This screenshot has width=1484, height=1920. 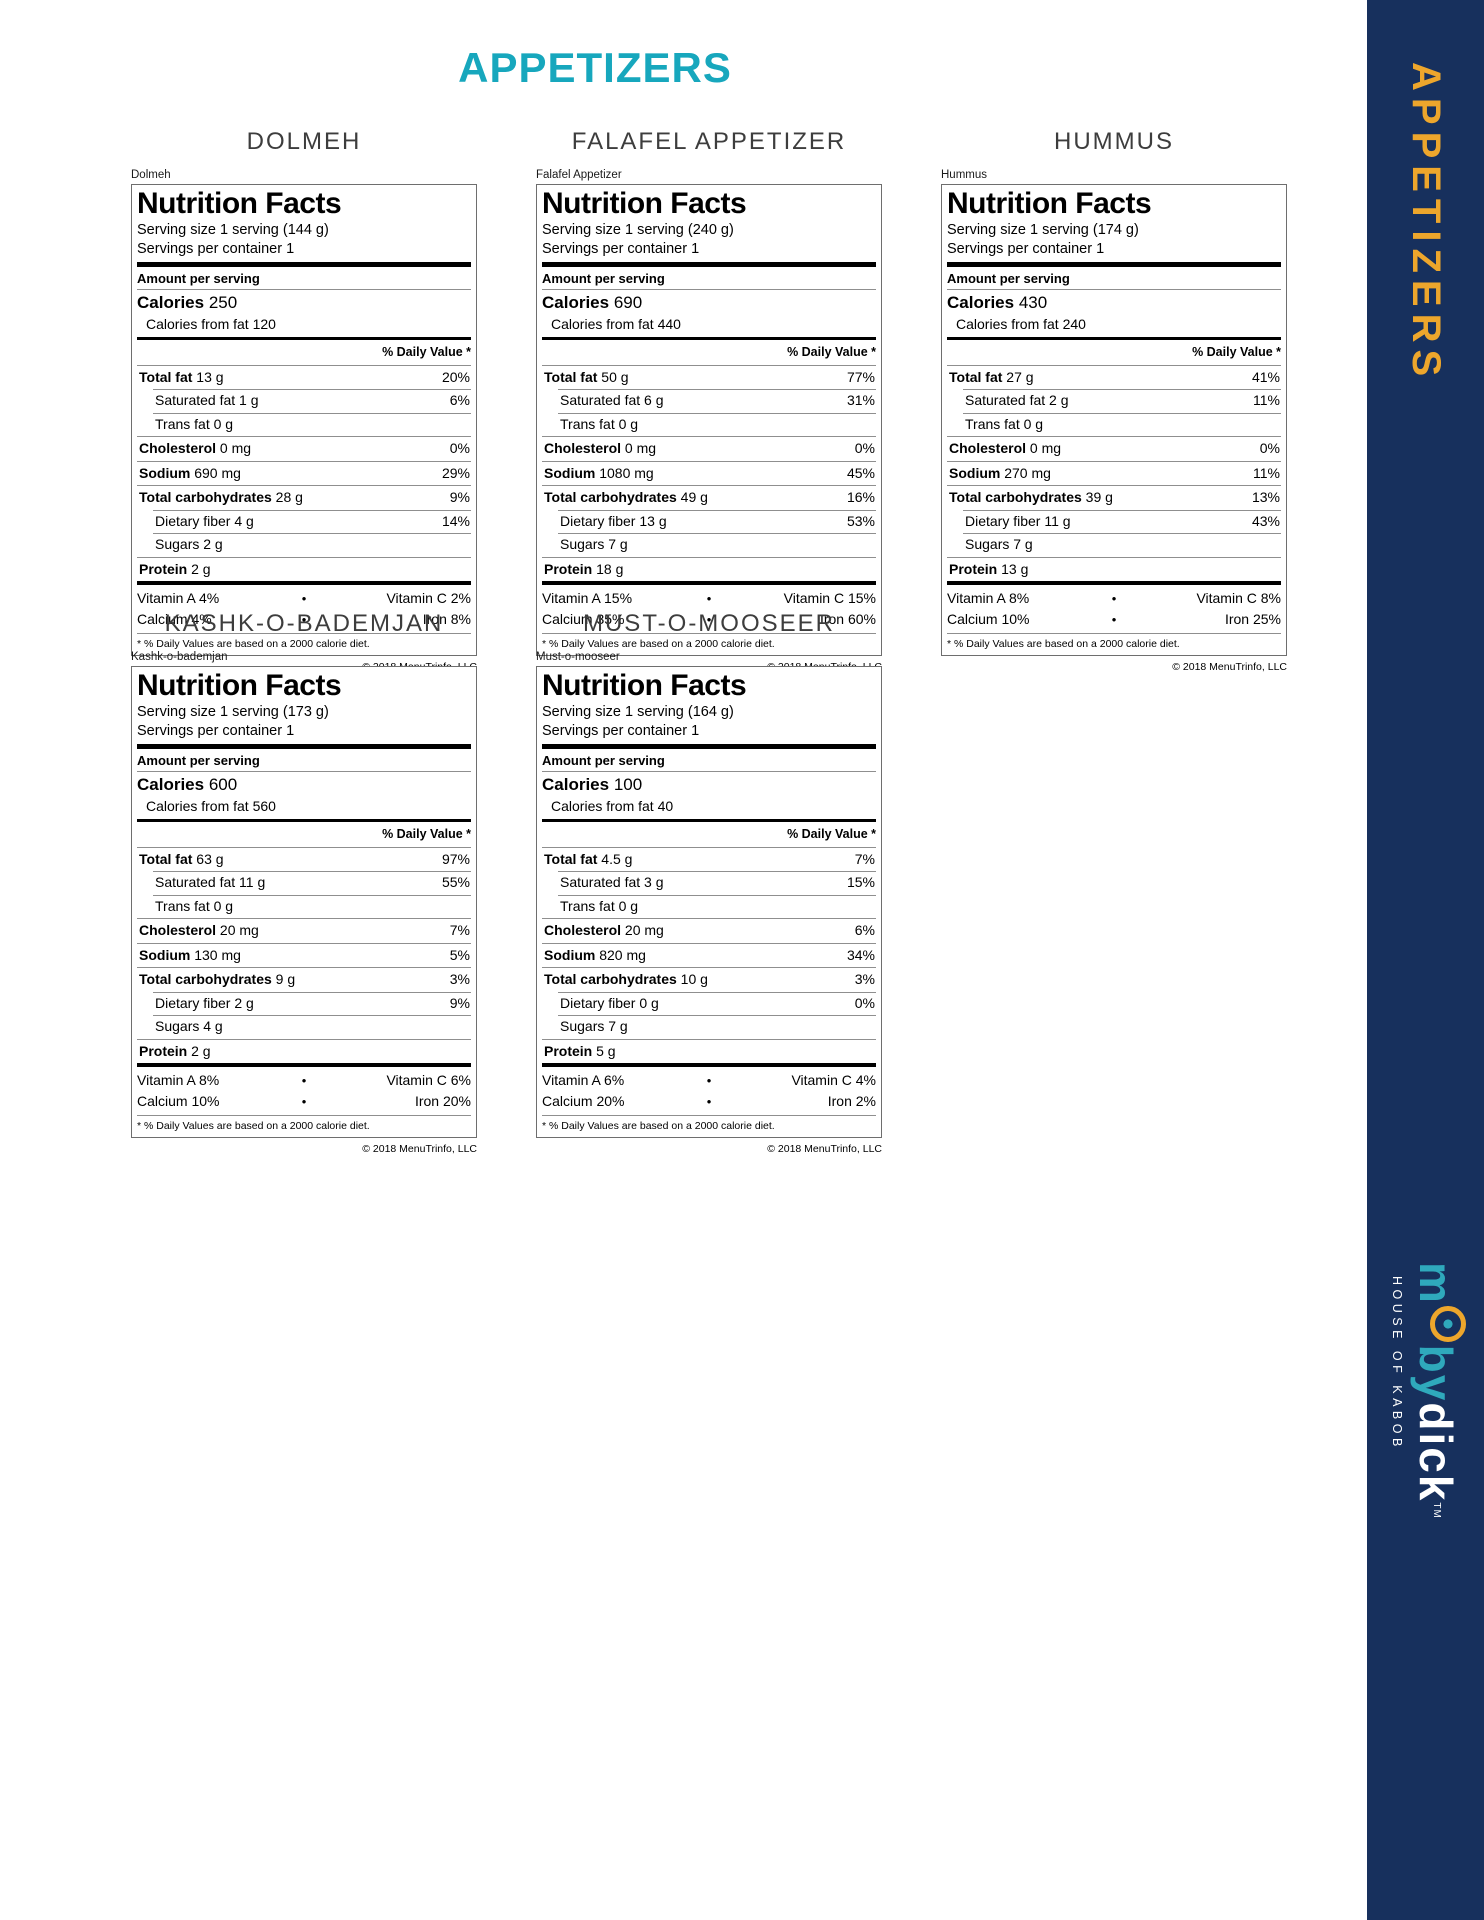 I want to click on calories-value: 600, so click(x=223, y=784).